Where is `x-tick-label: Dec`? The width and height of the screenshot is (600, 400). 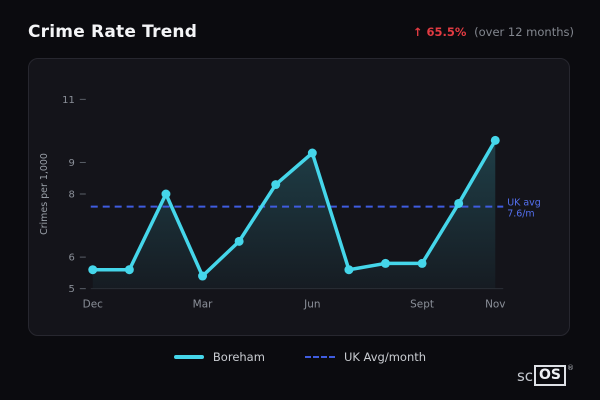 x-tick-label: Dec is located at coordinates (93, 305).